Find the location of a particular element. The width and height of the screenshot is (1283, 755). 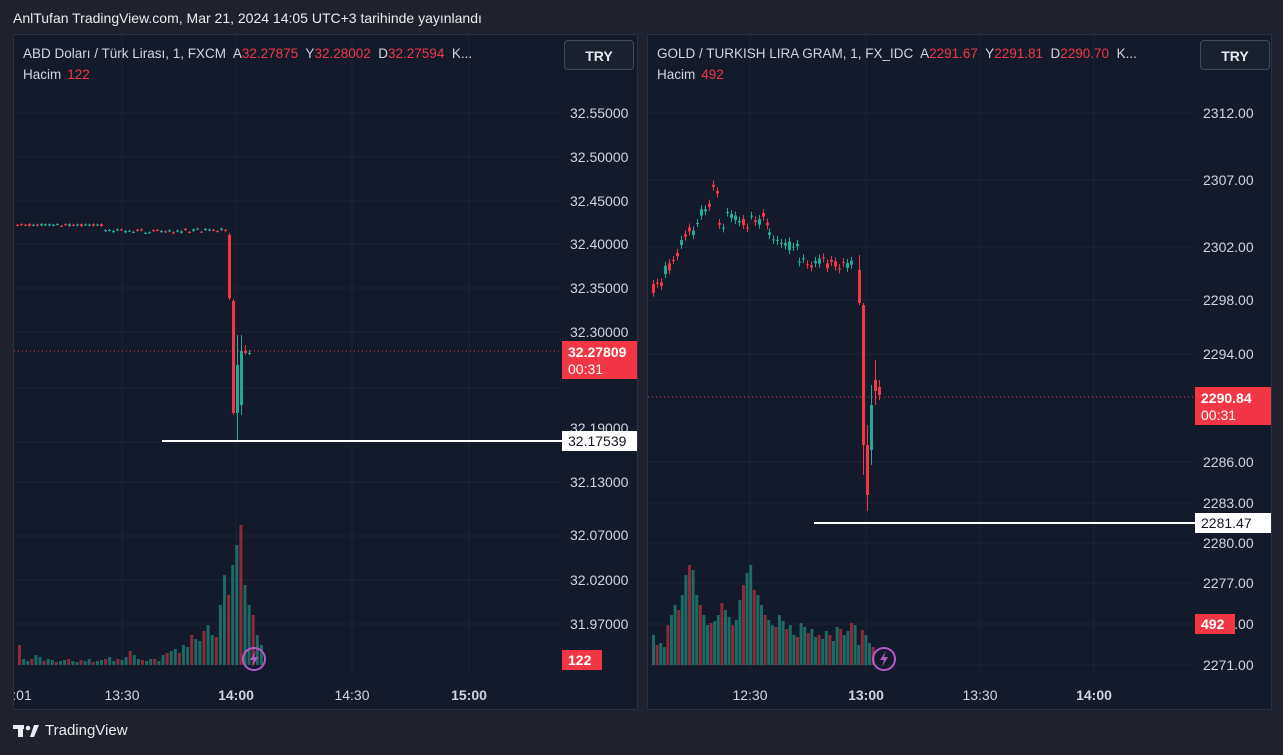

brand-name: TradingView is located at coordinates (86, 730).